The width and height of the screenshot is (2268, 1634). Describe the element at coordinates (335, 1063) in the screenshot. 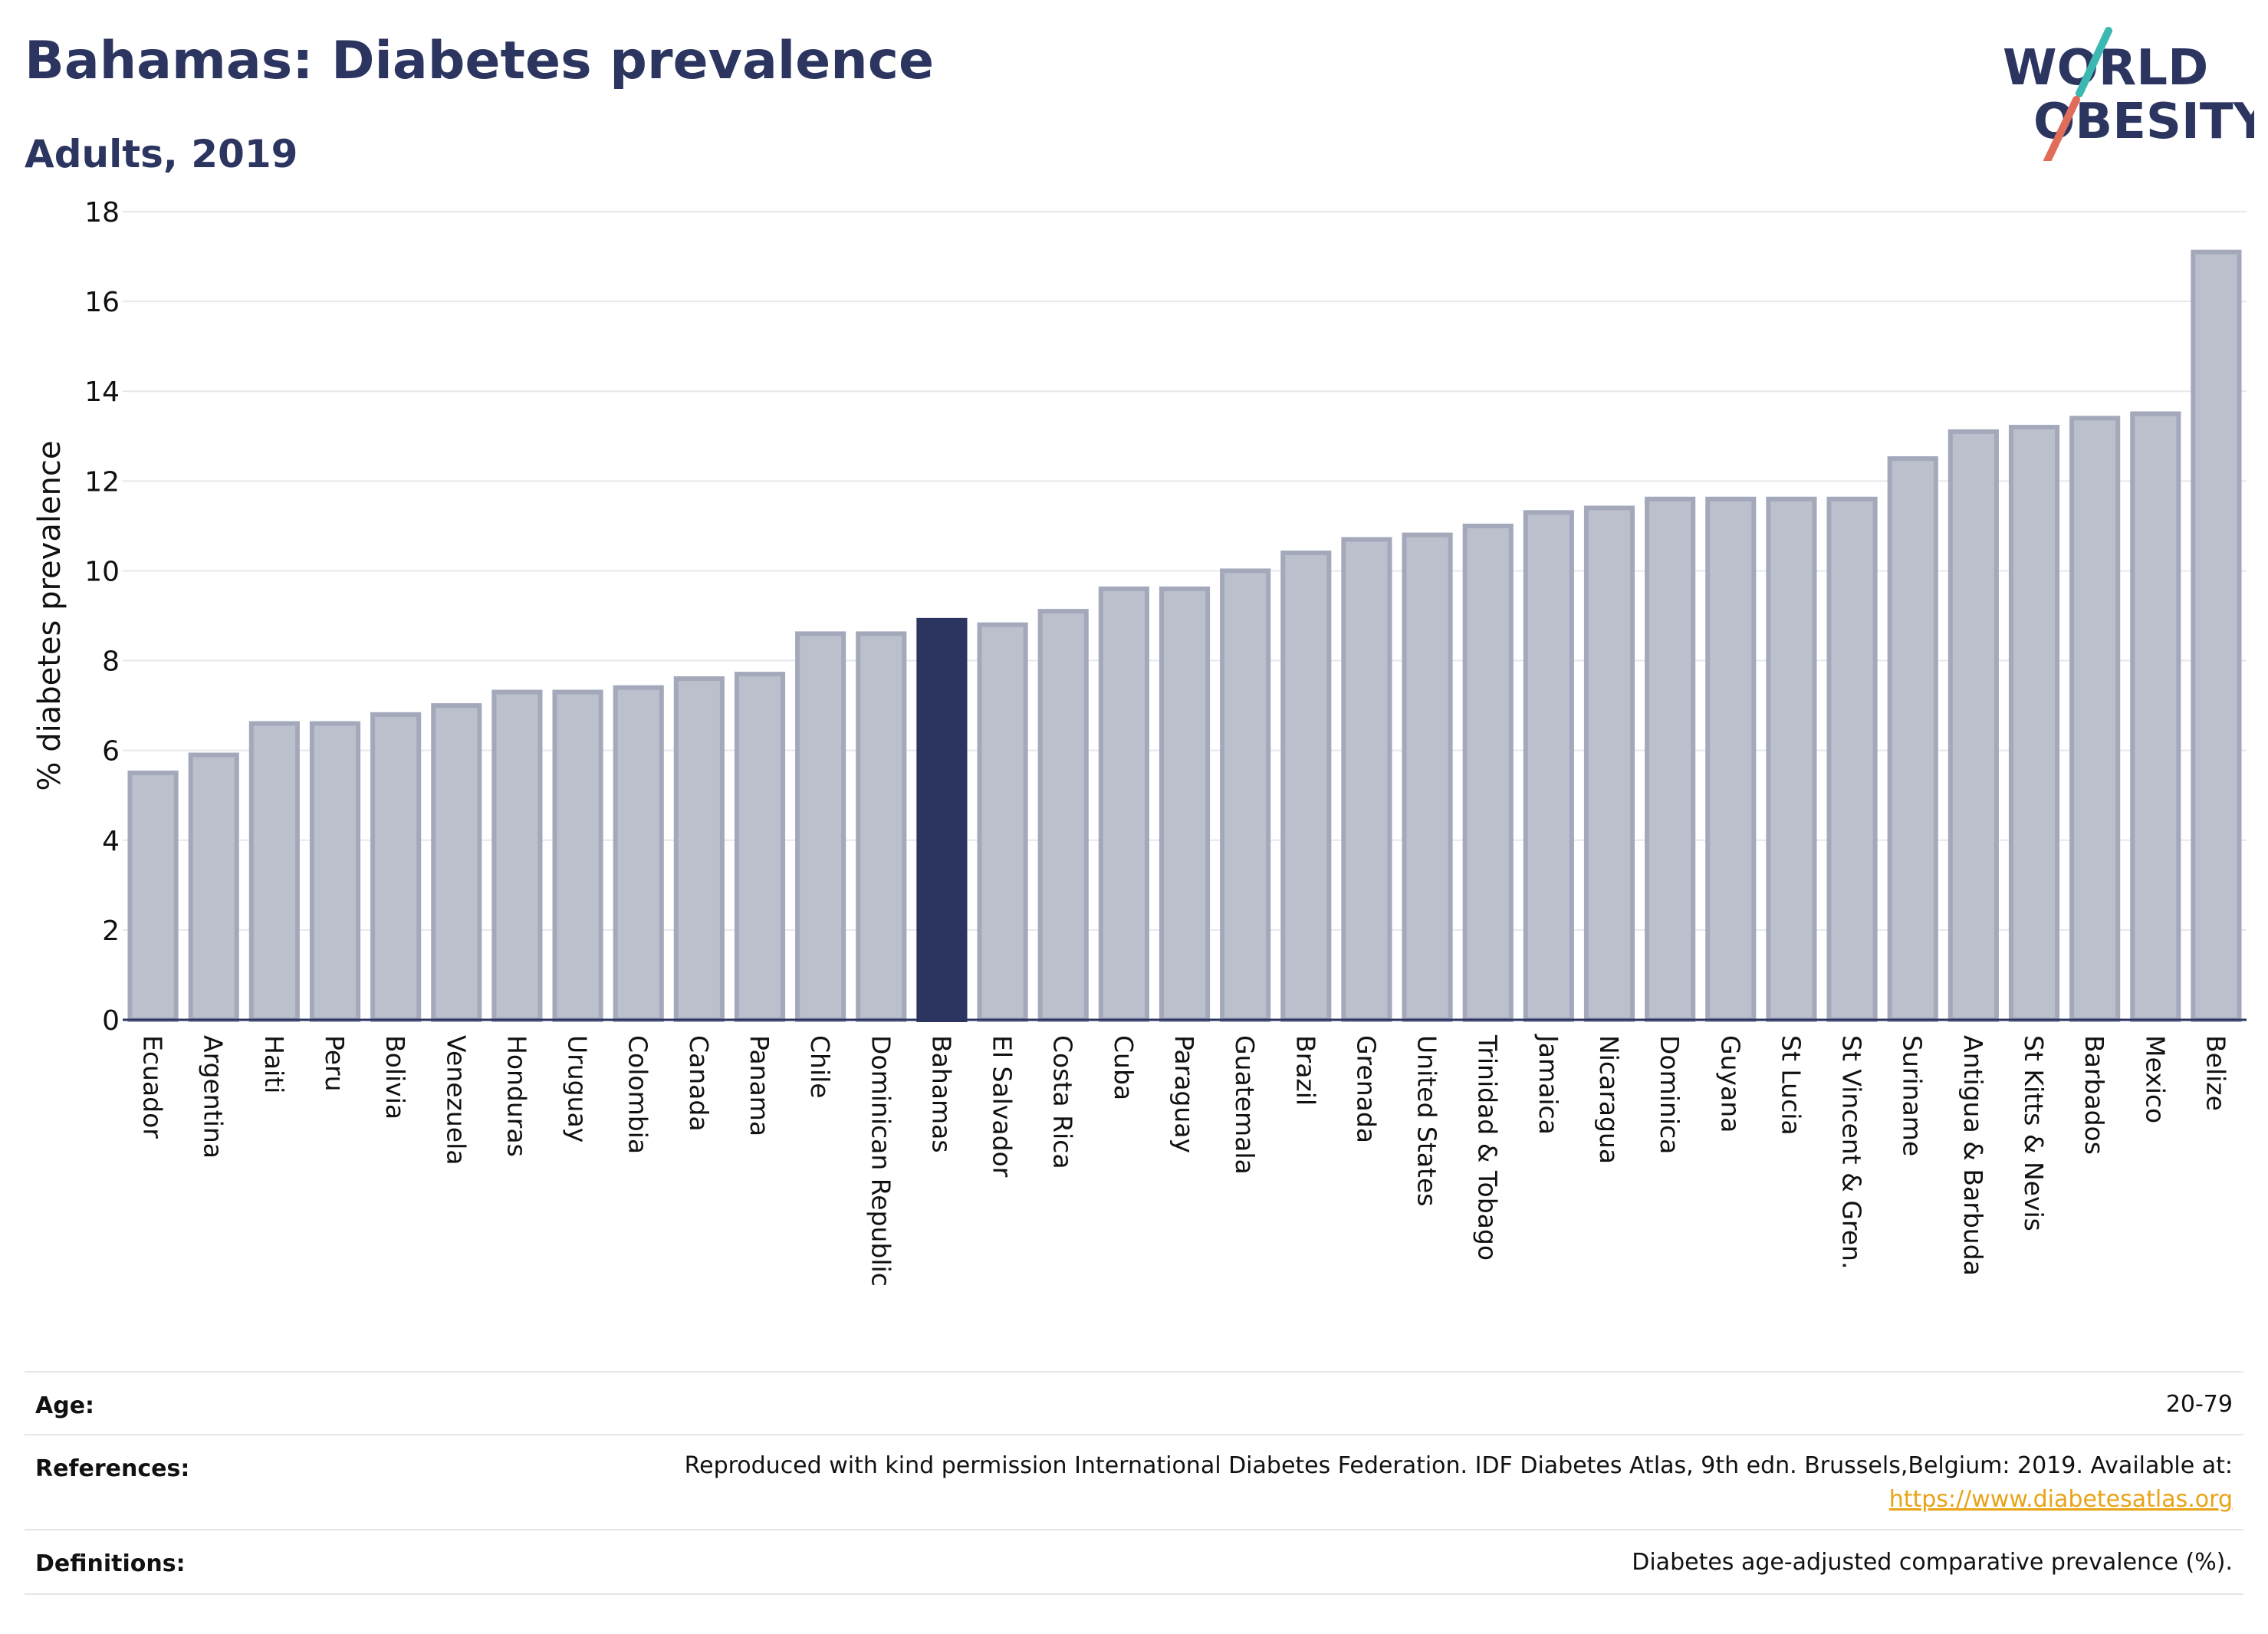

I see `x-tick-label: Peru` at that location.